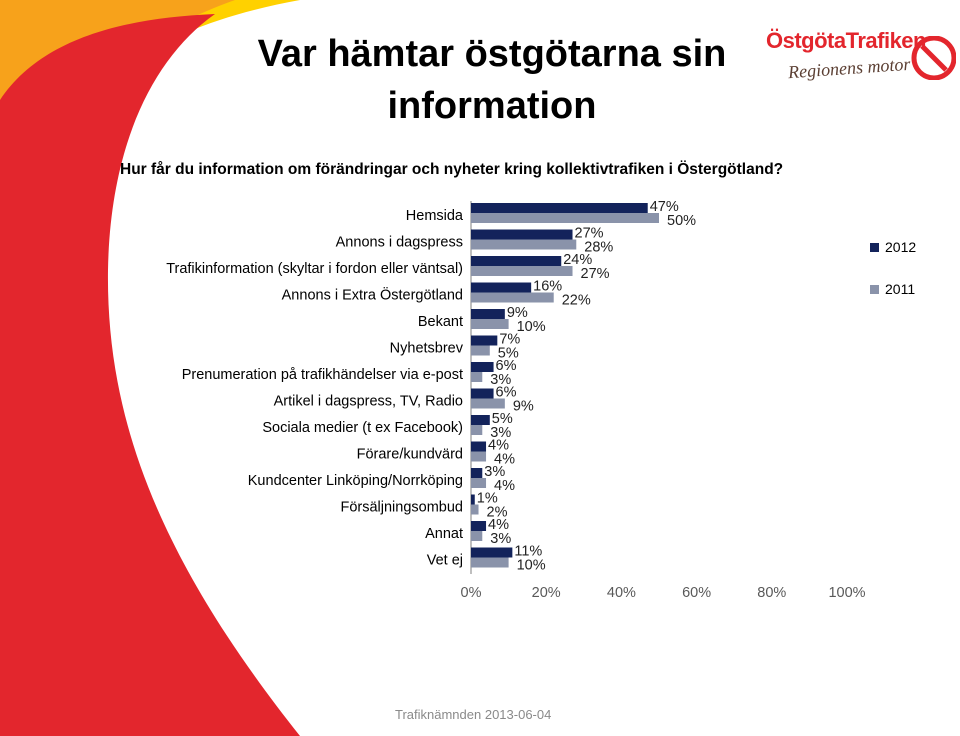  Describe the element at coordinates (771, 593) in the screenshot. I see `x-tick-label: 80%` at that location.